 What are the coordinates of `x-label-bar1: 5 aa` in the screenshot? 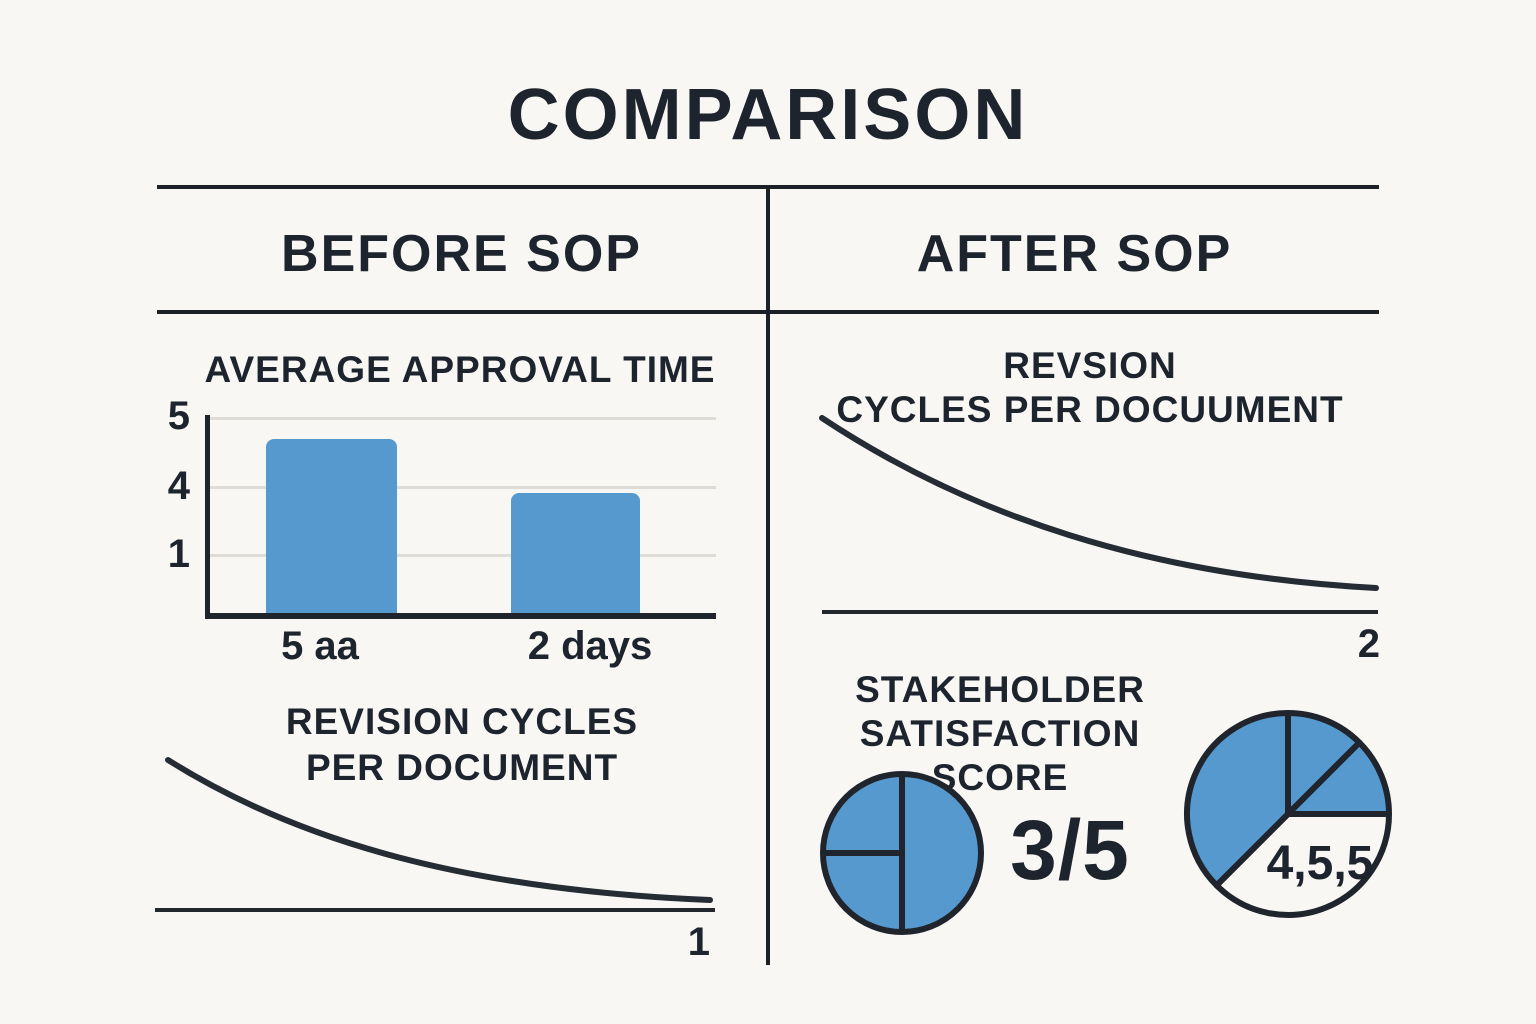 It's located at (320, 646).